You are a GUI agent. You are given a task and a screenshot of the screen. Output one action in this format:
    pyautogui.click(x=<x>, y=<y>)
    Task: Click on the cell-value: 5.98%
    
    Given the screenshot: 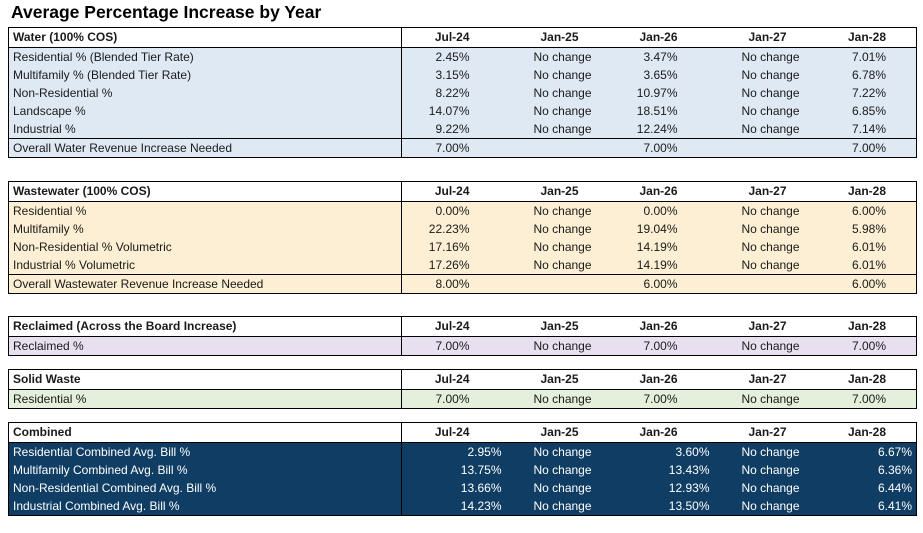 What is the action you would take?
    pyautogui.click(x=867, y=229)
    